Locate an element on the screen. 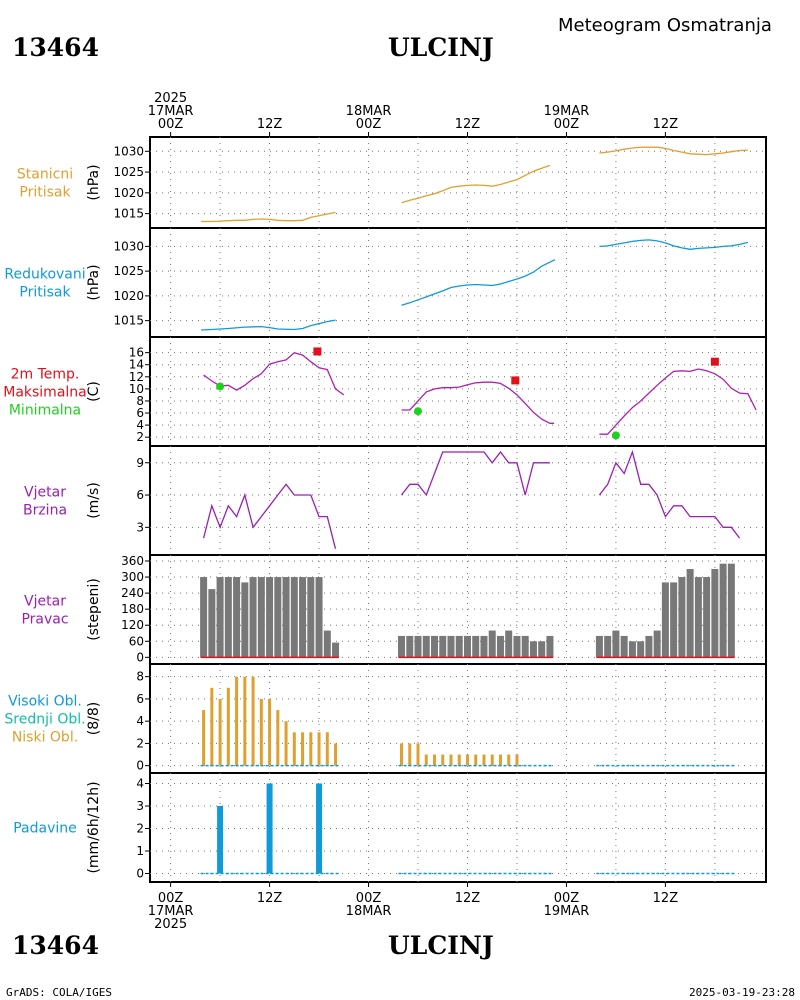 Image resolution: width=800 pixels, height=1000 pixels. time-tick-label: 19MAR is located at coordinates (567, 111).